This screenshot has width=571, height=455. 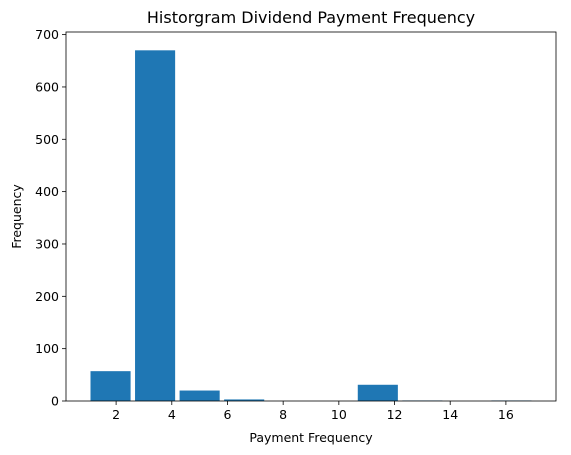 What do you see at coordinates (47, 191) in the screenshot?
I see `y-tick-label: 400` at bounding box center [47, 191].